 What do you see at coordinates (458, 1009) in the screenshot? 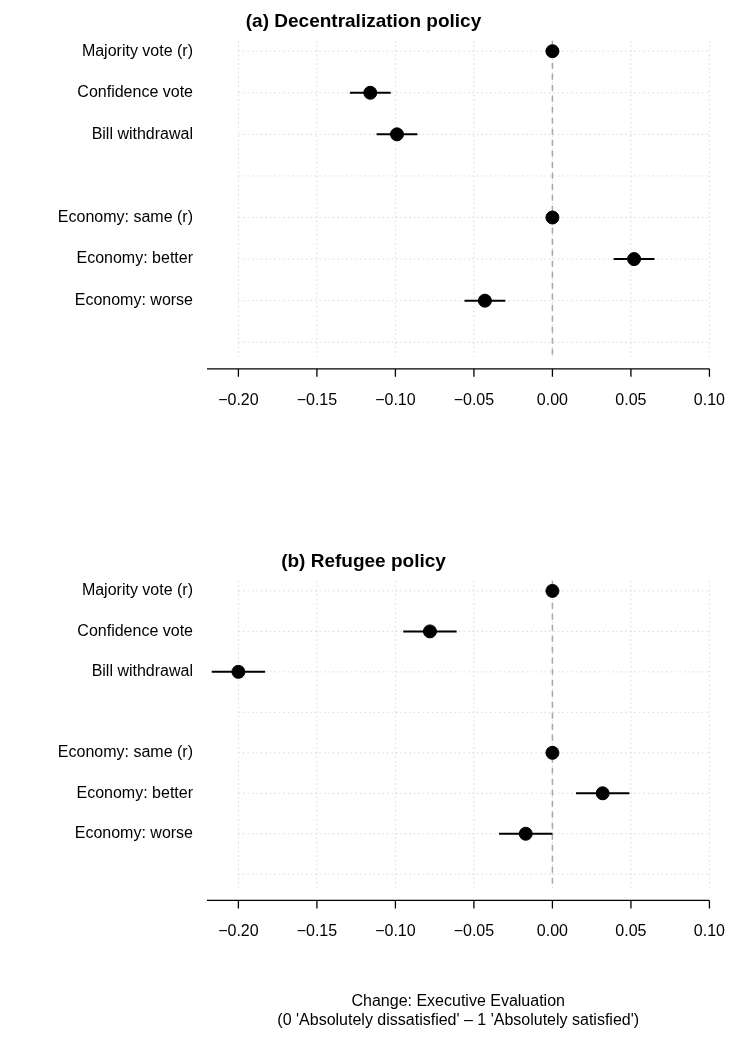
I see `x-axis-title: Change: Executive Evaluation (0 'Absolutely dissatisfied' – 1 'Absolutely satisfied')` at bounding box center [458, 1009].